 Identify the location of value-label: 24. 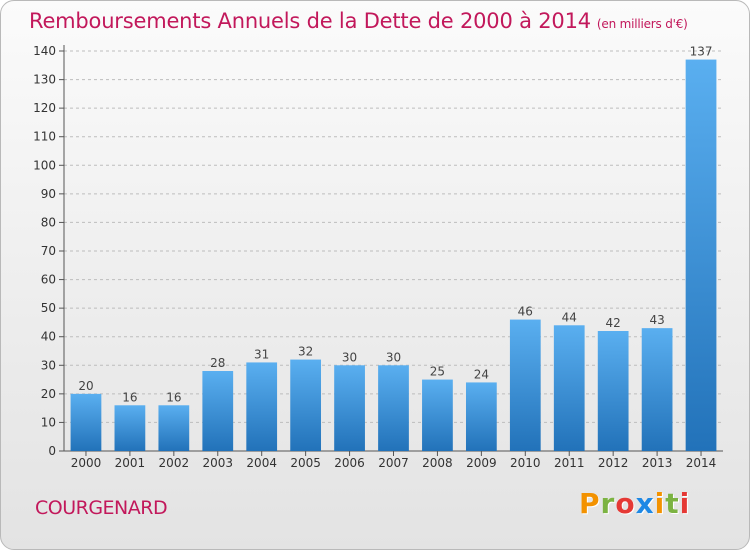
(481, 374).